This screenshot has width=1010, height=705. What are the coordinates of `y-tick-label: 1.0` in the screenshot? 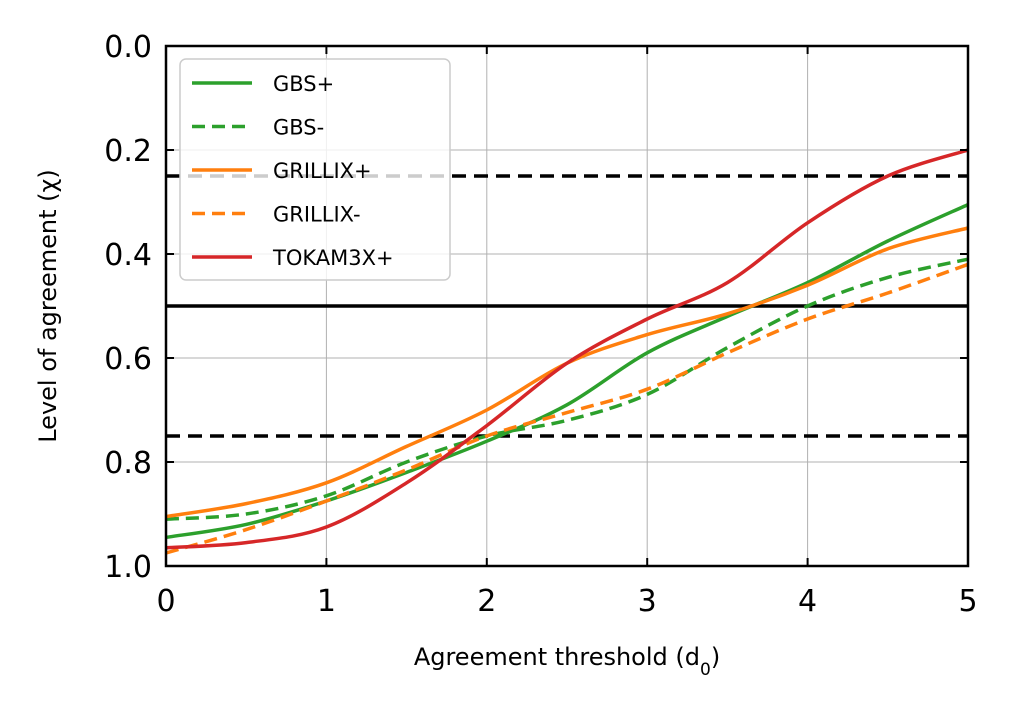 It's located at (128, 567).